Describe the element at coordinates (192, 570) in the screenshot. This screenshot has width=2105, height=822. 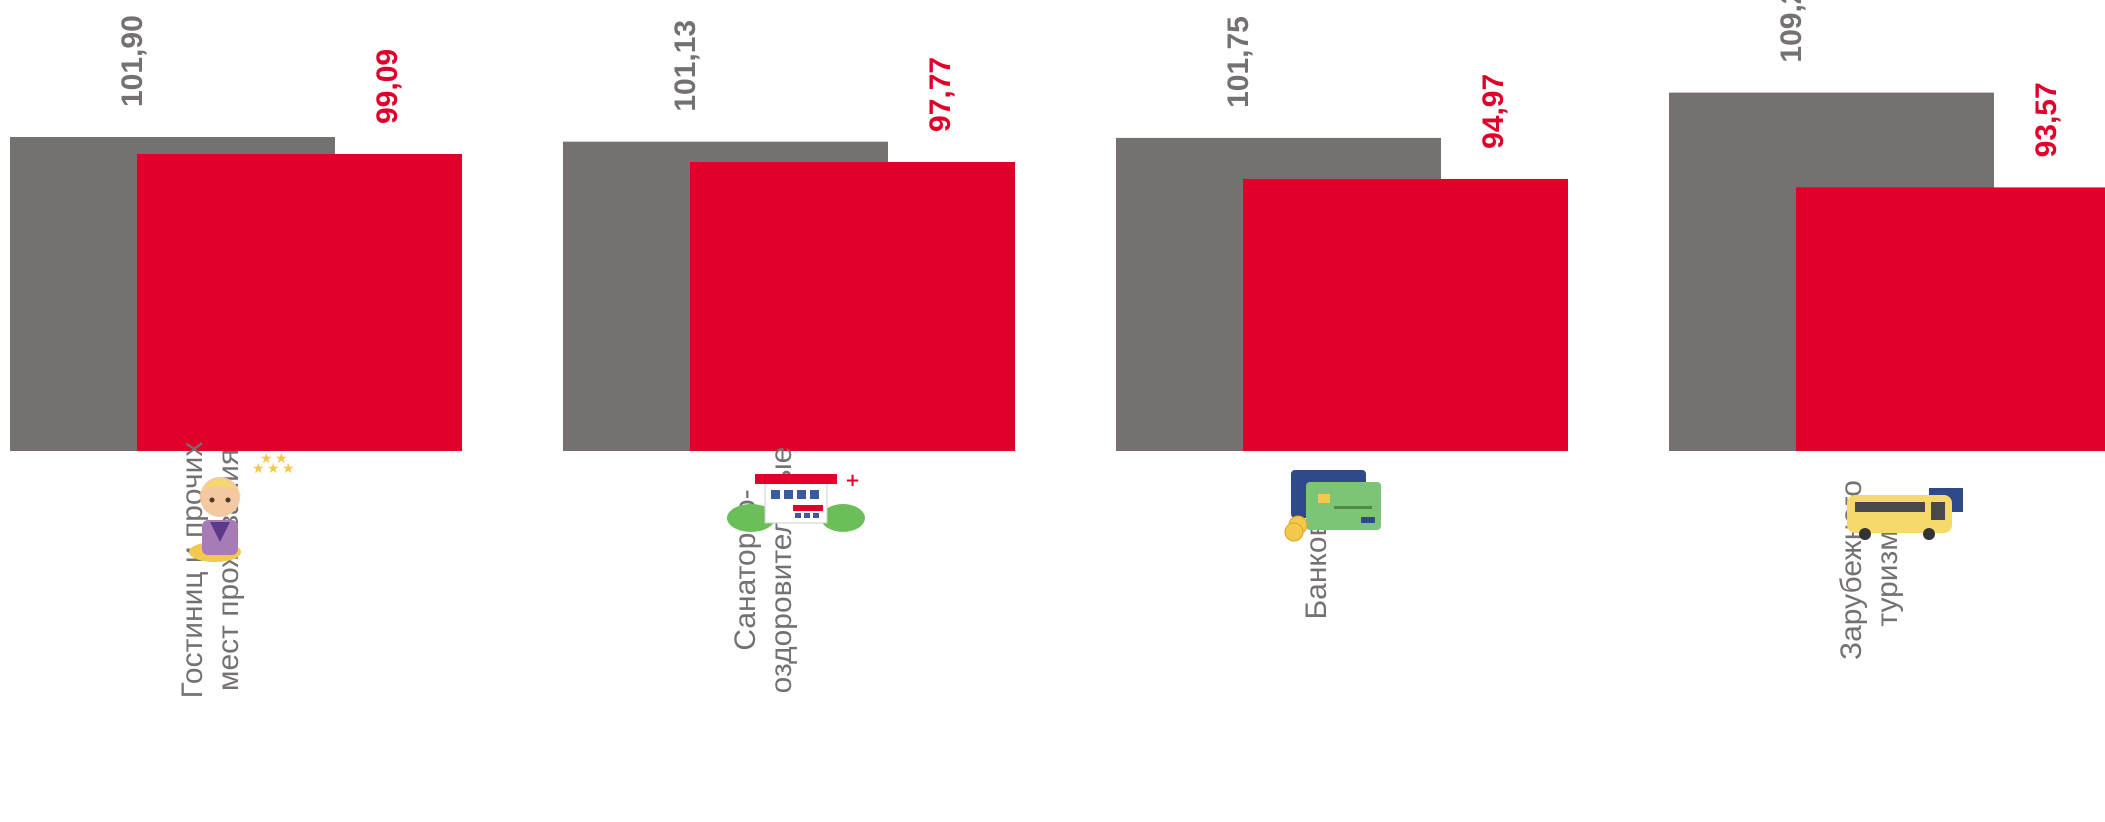
I see `category-label: Гостиниц и прочих` at that location.